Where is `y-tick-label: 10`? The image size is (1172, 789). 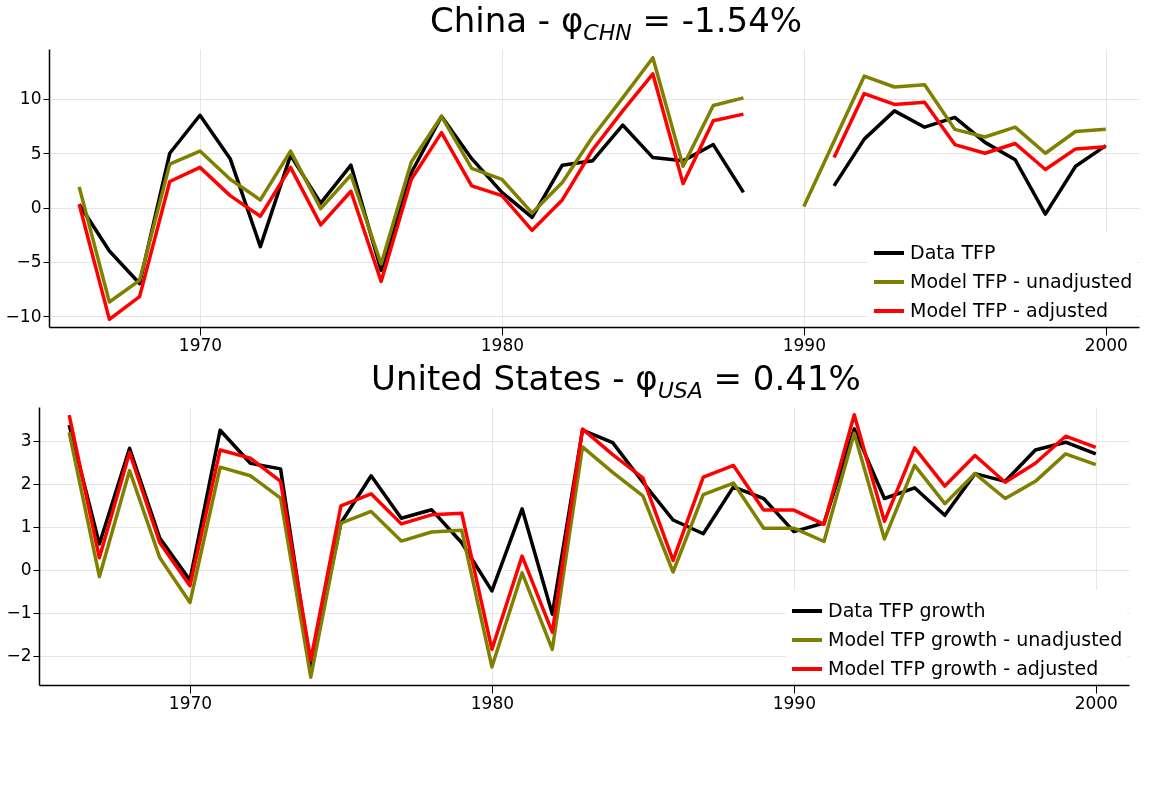
y-tick-label: 10 is located at coordinates (30, 98).